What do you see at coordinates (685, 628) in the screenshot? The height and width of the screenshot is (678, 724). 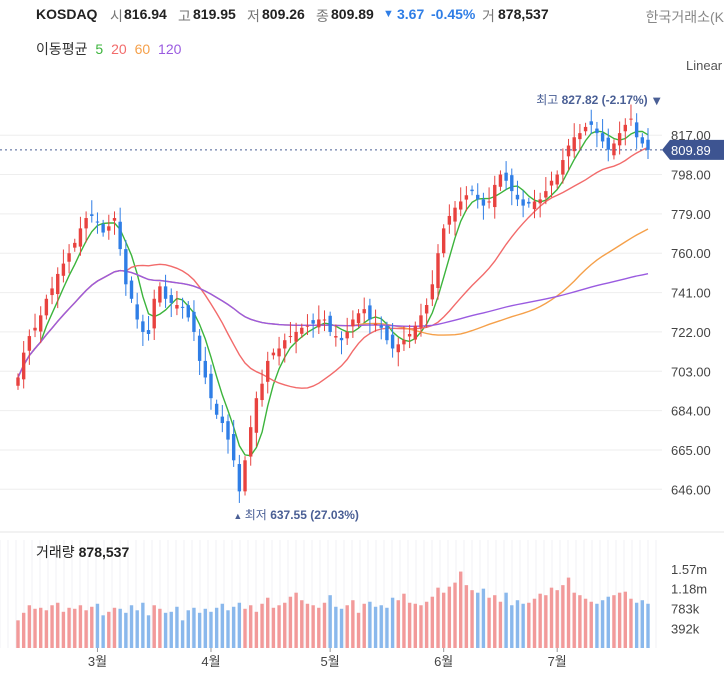 I see `volume-tick-label: 392k` at bounding box center [685, 628].